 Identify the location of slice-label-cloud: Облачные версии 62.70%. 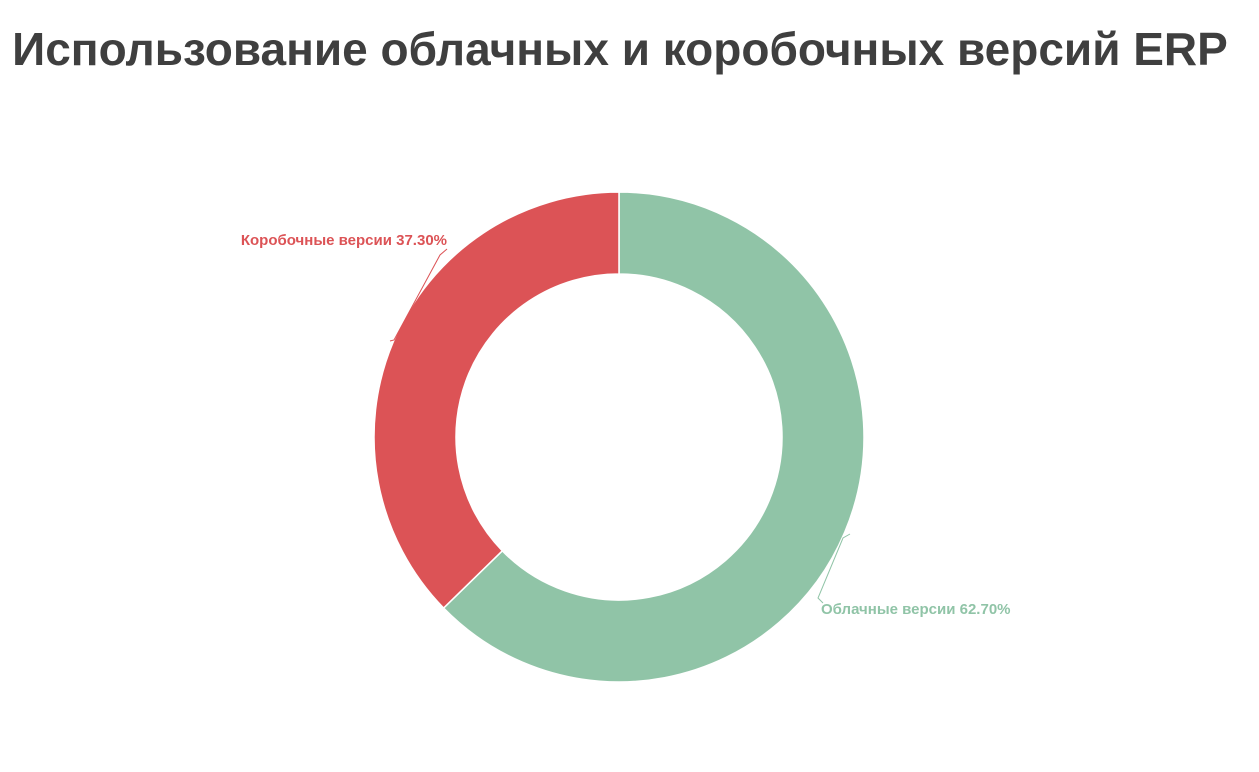
(916, 609).